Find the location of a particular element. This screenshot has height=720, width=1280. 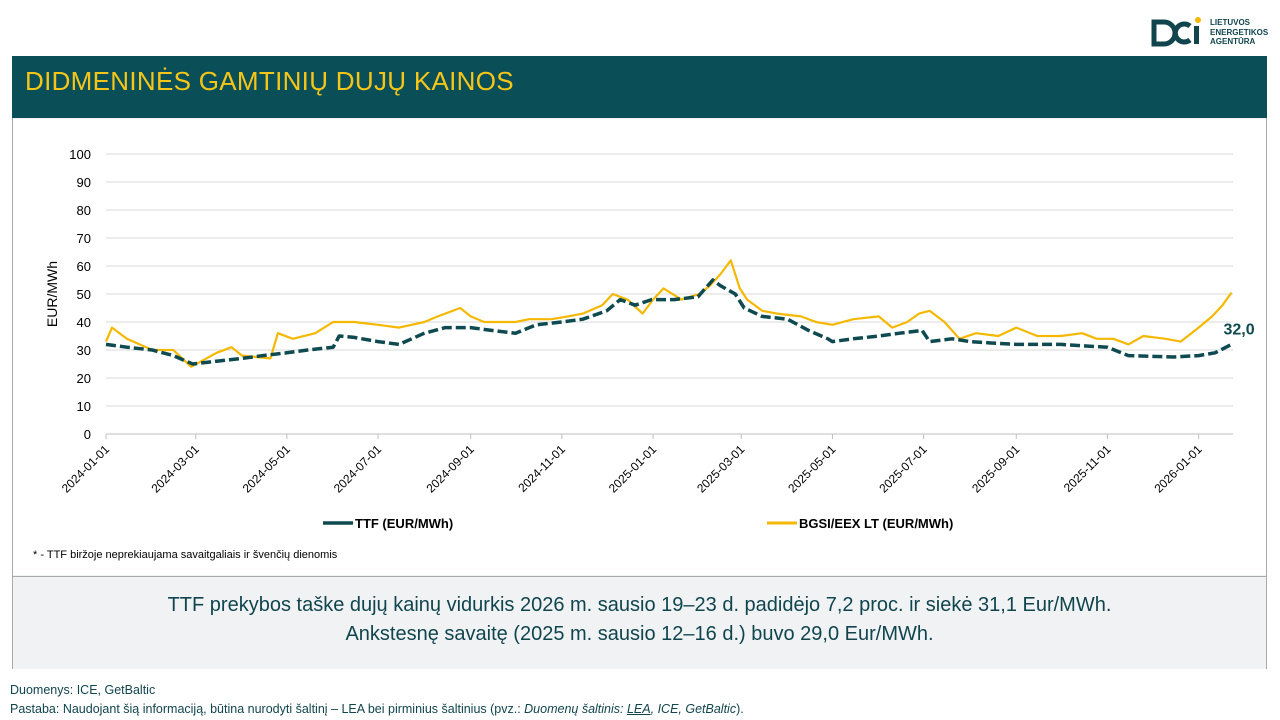

y-tick-label: 20 is located at coordinates (84, 378).